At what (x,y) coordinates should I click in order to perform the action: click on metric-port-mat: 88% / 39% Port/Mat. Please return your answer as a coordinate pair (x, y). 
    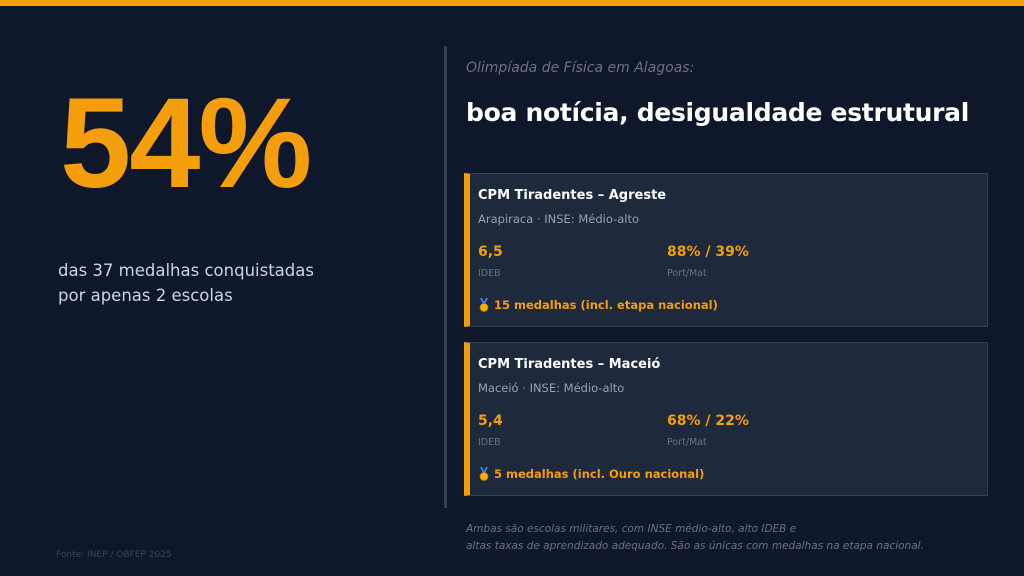
    Looking at the image, I should click on (708, 261).